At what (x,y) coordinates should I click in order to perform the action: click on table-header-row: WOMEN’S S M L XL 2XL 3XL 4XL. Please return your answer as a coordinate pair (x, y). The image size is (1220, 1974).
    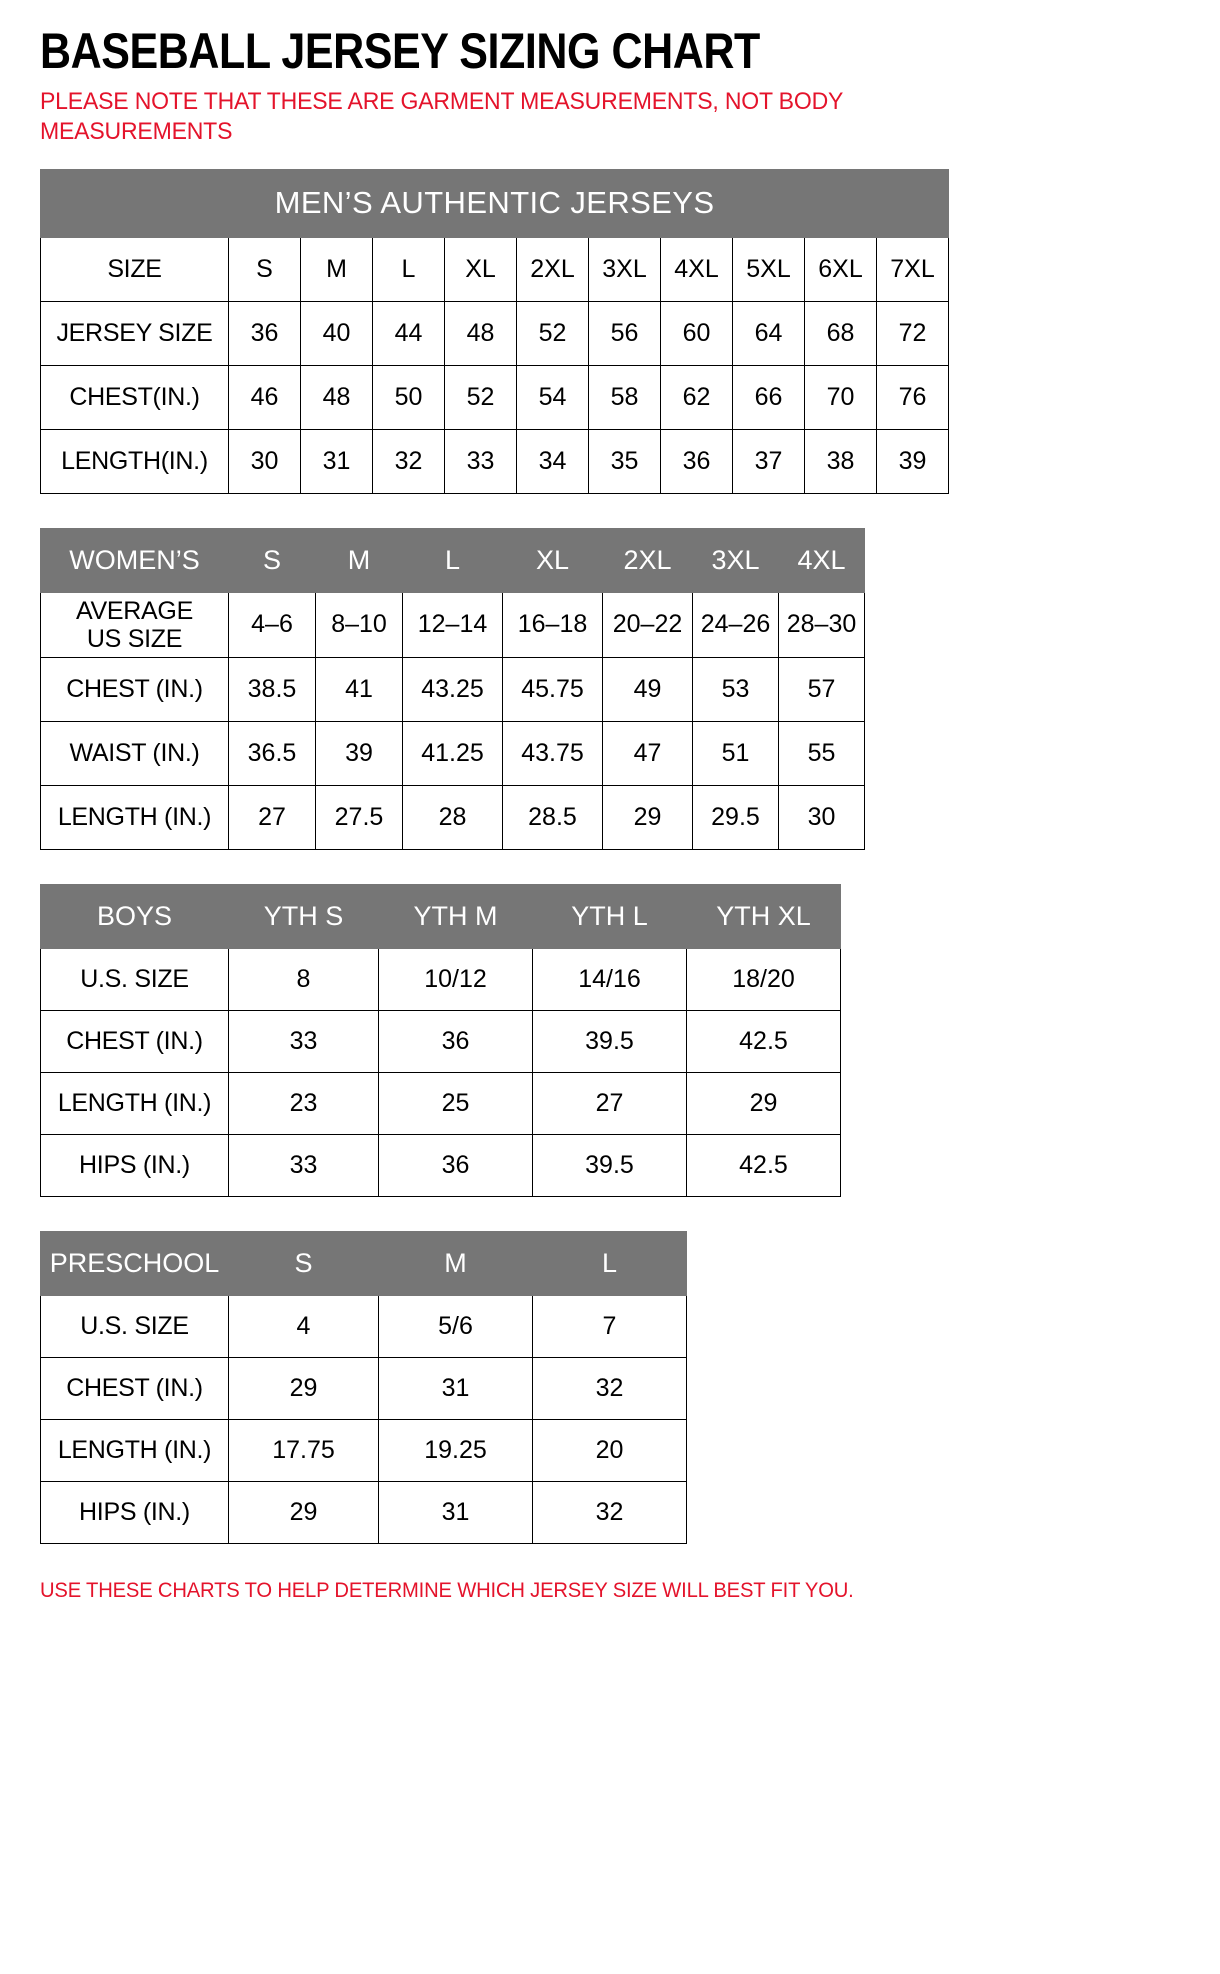
    Looking at the image, I should click on (452, 560).